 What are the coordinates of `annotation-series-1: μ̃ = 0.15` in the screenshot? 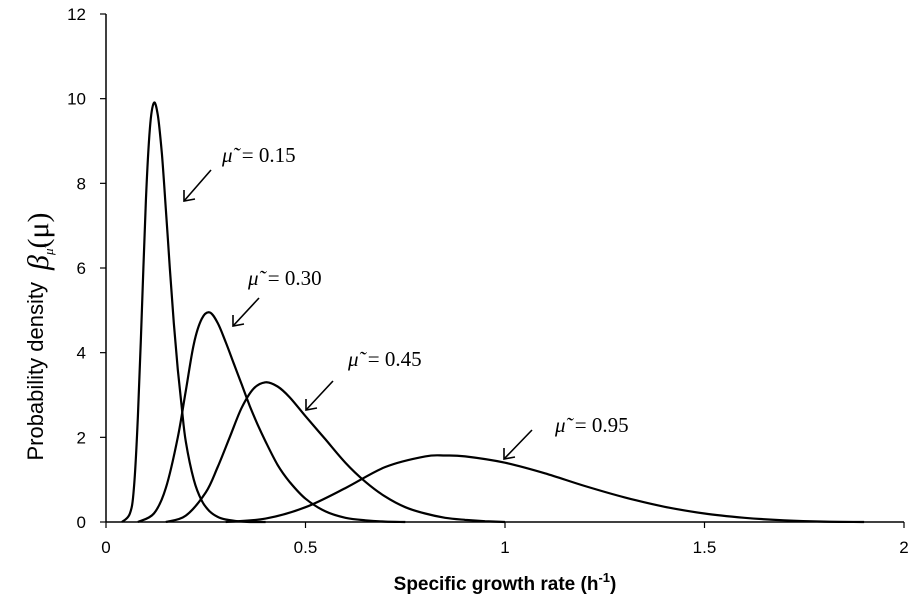 It's located at (258, 155).